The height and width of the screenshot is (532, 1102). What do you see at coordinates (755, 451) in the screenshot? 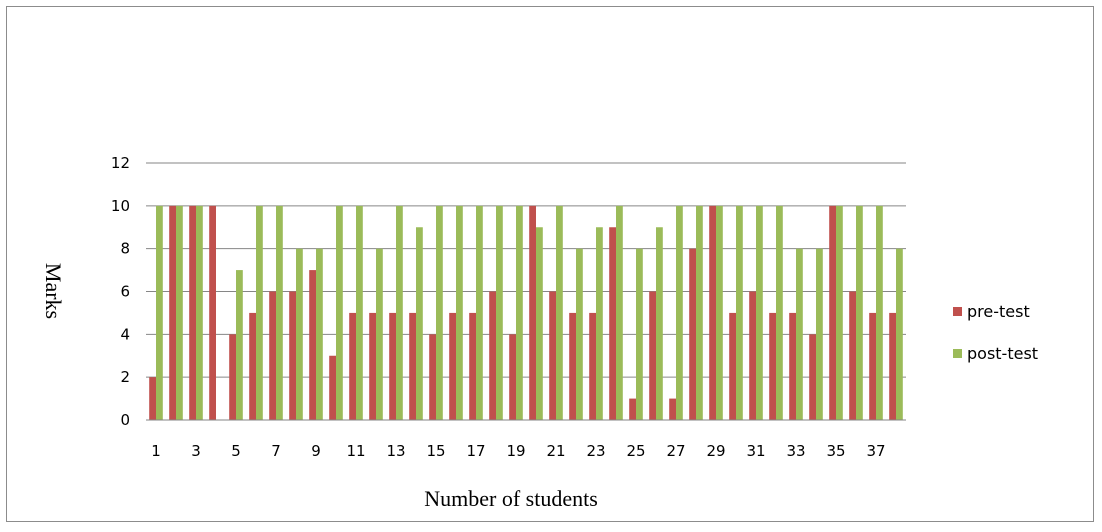
I see `x-tick-label: 31` at bounding box center [755, 451].